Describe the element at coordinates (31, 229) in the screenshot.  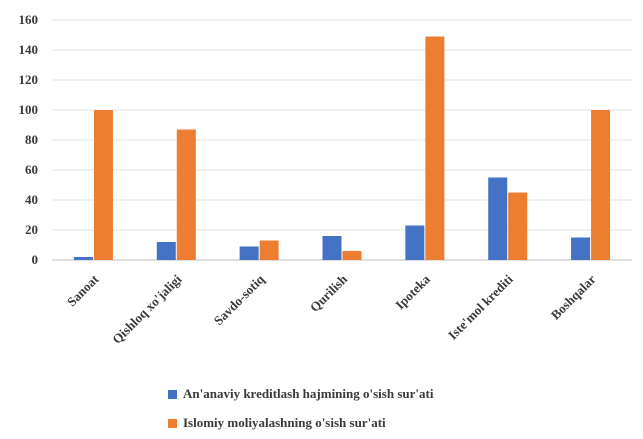
I see `y-tick-label: 20` at that location.